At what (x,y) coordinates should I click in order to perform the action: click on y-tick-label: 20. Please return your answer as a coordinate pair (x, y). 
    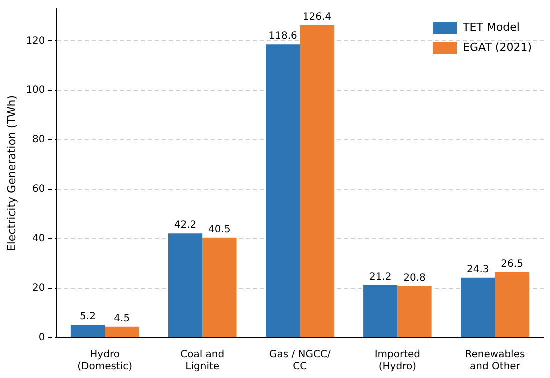
    Looking at the image, I should click on (39, 288).